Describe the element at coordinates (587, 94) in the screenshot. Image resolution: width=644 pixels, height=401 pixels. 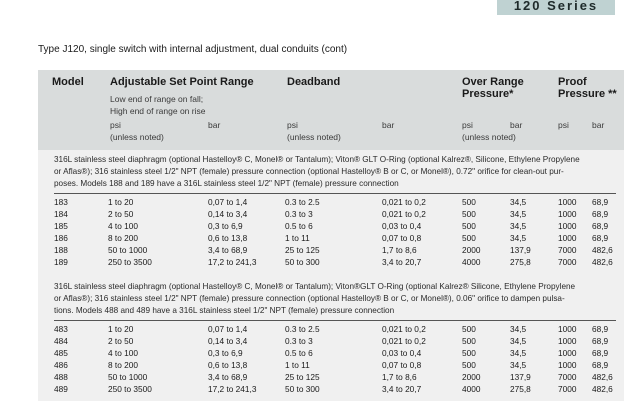
I see `header-proof-2: Pressure **` at that location.